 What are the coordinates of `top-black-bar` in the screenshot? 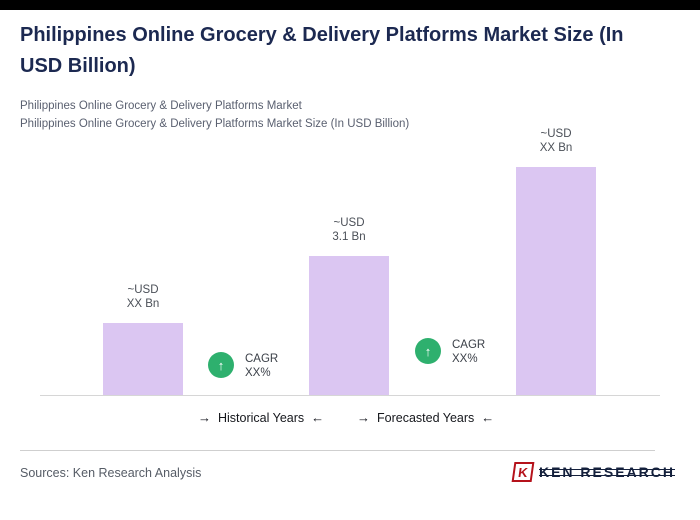 It's located at (350, 5).